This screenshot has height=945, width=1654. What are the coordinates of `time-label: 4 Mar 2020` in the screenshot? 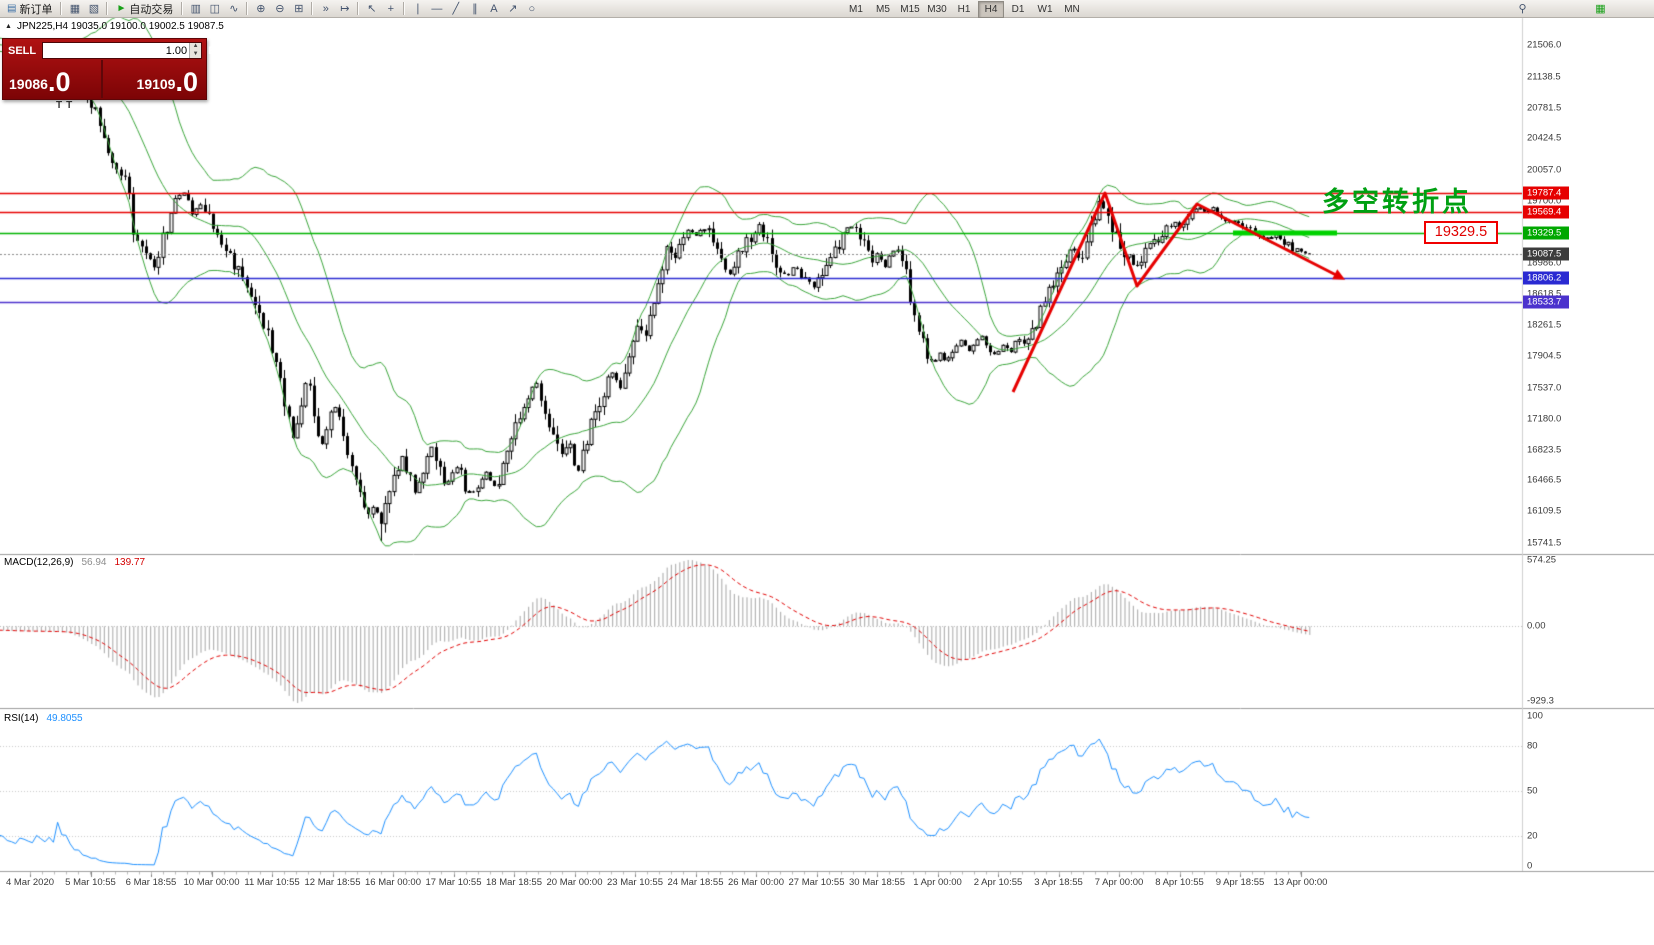 It's located at (30, 882).